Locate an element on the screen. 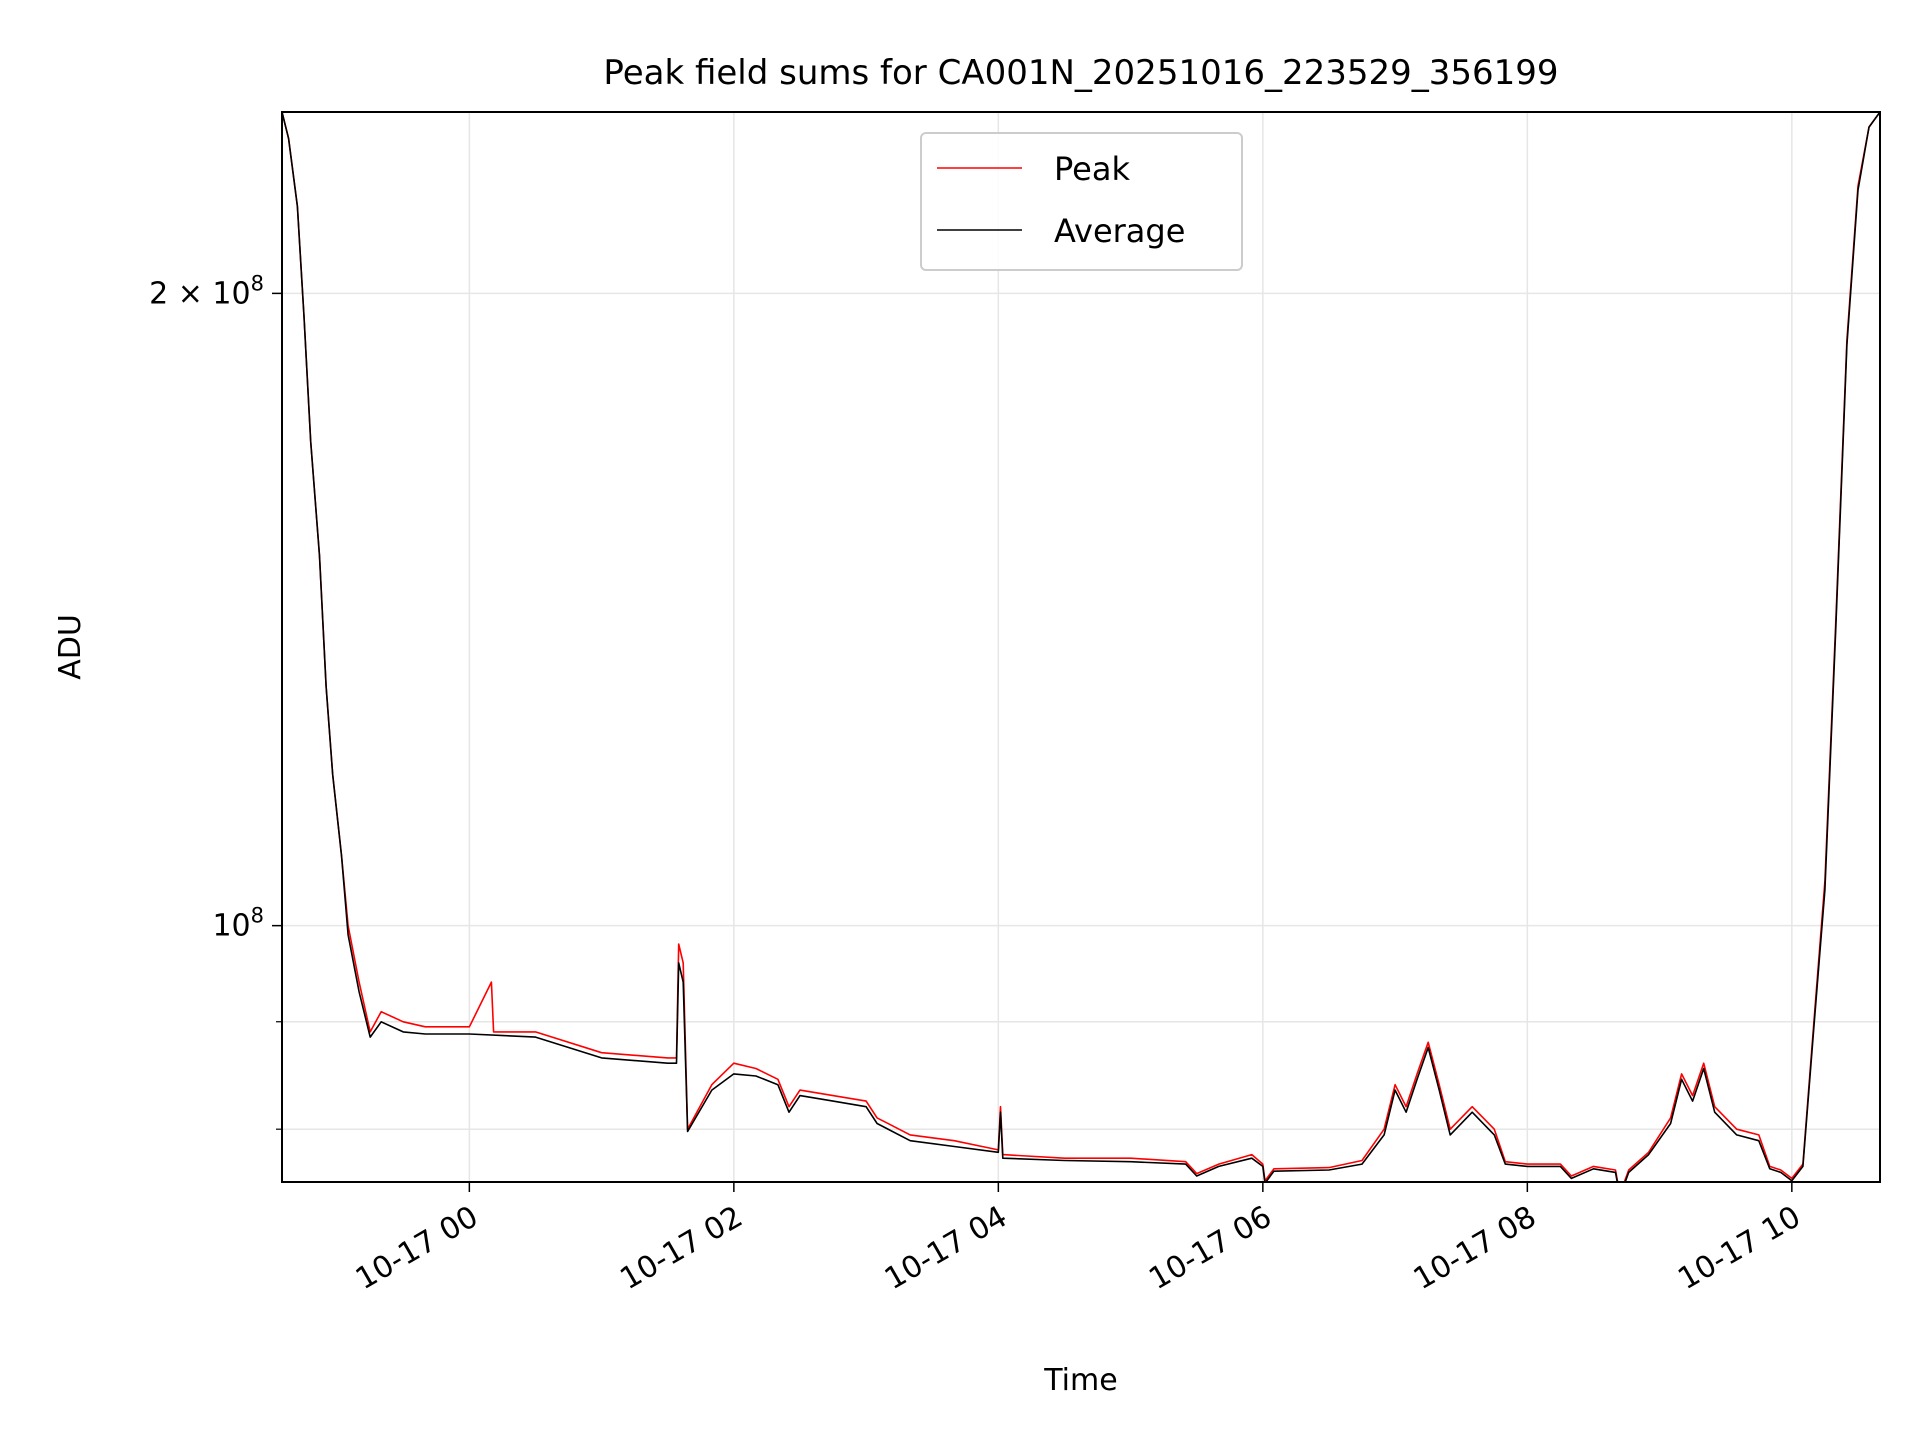 This screenshot has width=1920, height=1440. legend: Peak Average is located at coordinates (1081, 201).